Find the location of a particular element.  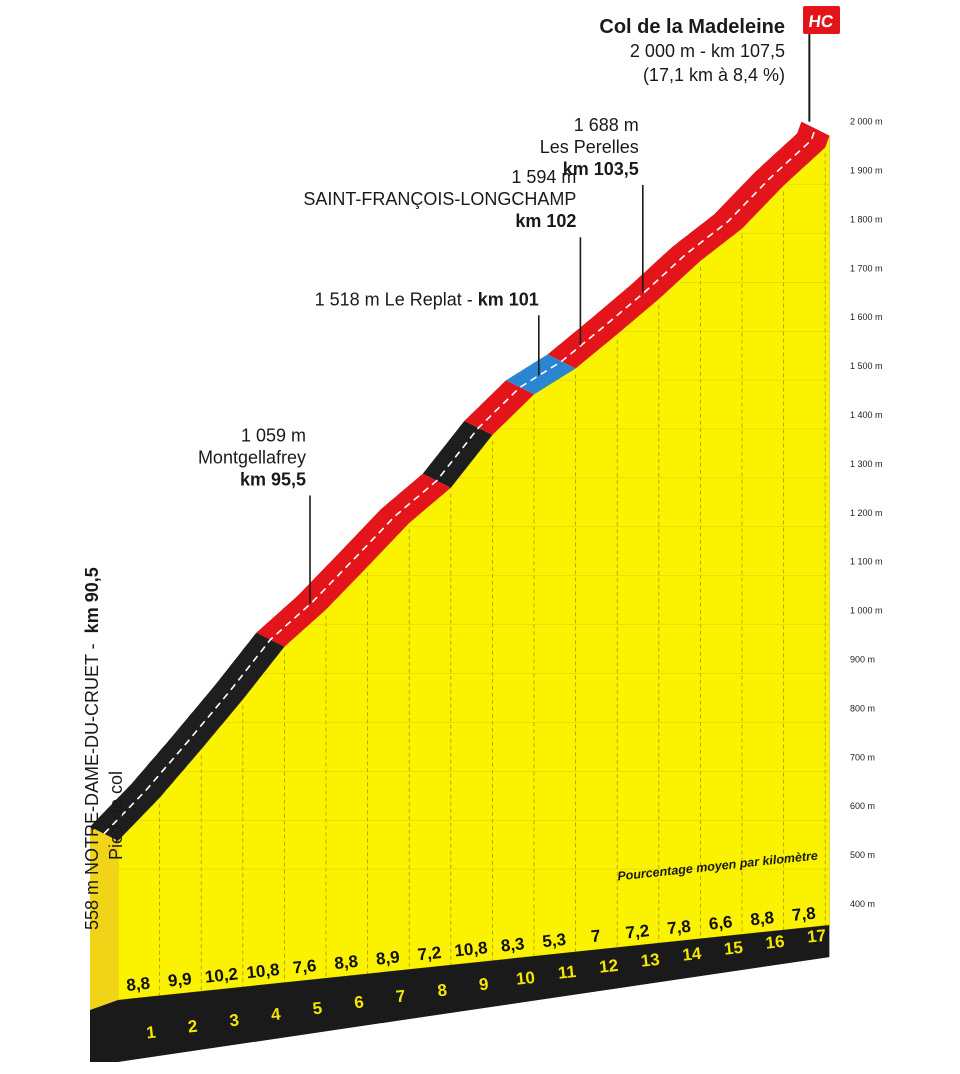

summit-length-gradient: (17,1 km à 8,4 %) is located at coordinates (714, 75).